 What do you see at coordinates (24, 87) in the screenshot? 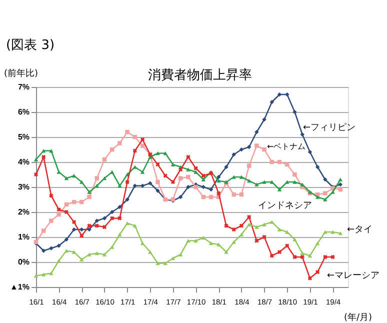
I see `y-tick-label: 7%` at bounding box center [24, 87].